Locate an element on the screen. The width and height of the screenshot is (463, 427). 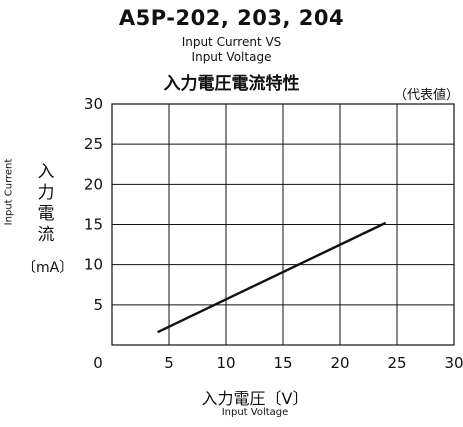
x-tick-label: 20 is located at coordinates (339, 363).